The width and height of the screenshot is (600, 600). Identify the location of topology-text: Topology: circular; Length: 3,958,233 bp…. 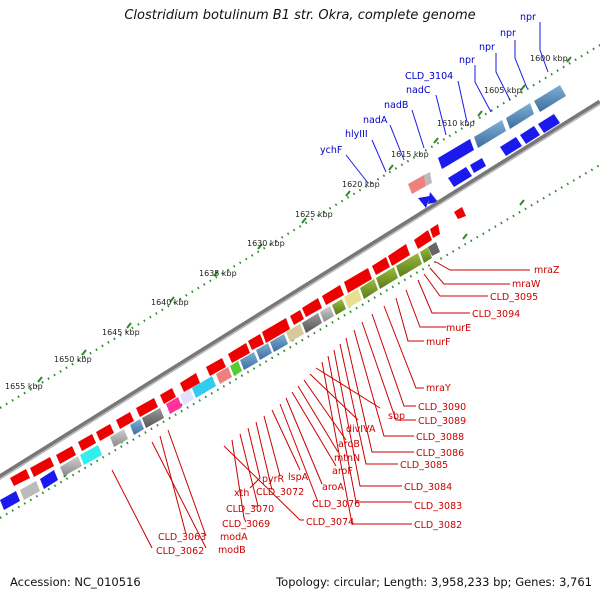
(434, 582).